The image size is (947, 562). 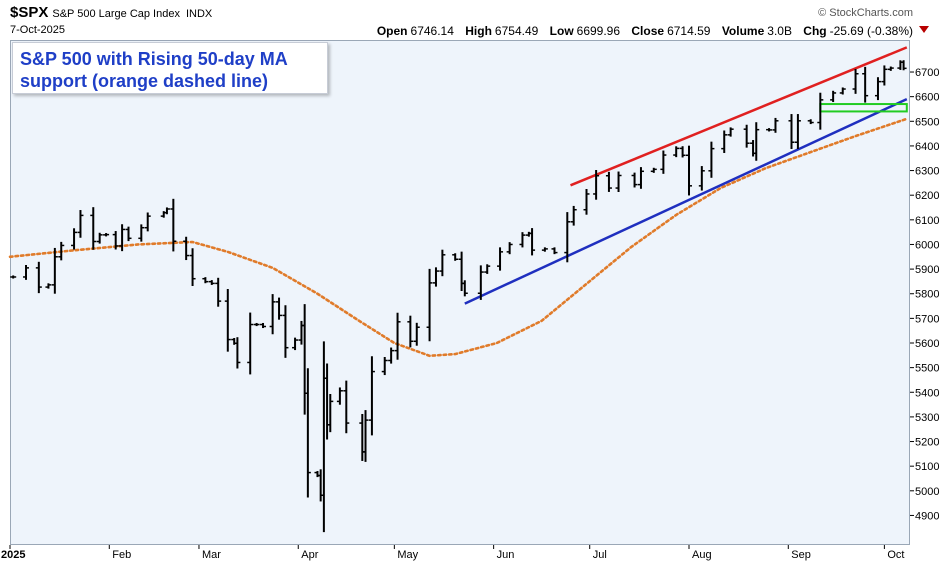 I want to click on x-tick-label: May, so click(x=407, y=555).